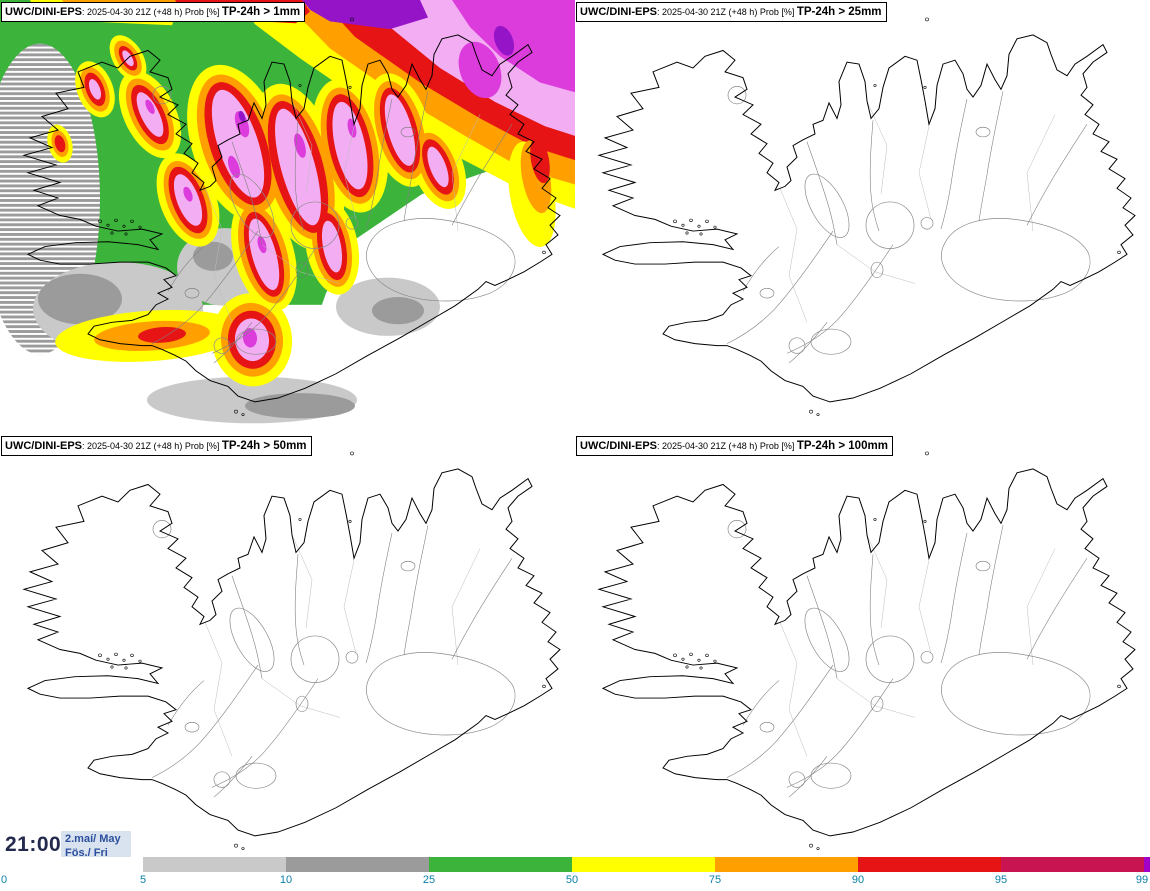  What do you see at coordinates (261, 12) in the screenshot?
I see `parameter-label: TP-24h > 1mm` at bounding box center [261, 12].